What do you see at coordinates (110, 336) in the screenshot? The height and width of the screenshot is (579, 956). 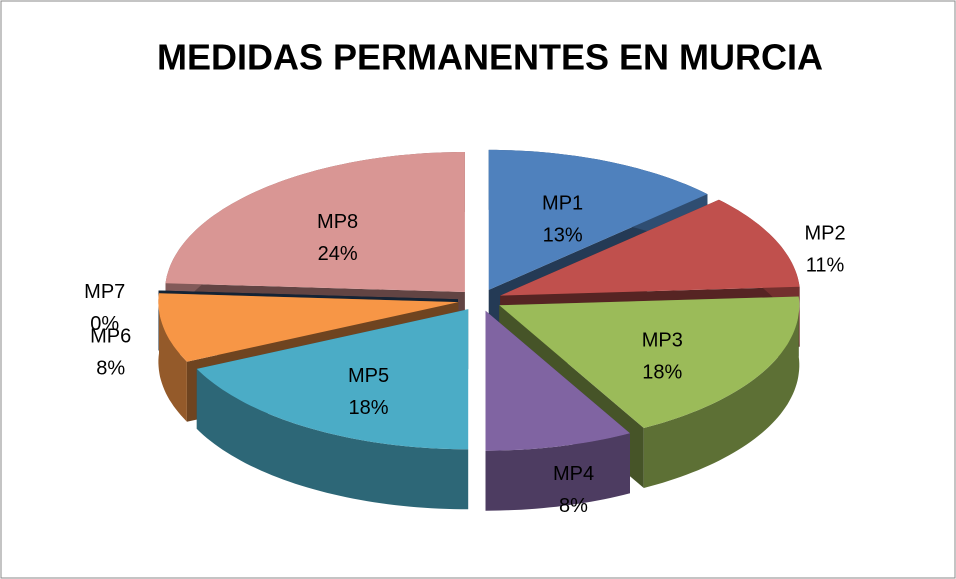 I see `data-label-name: MP6` at bounding box center [110, 336].